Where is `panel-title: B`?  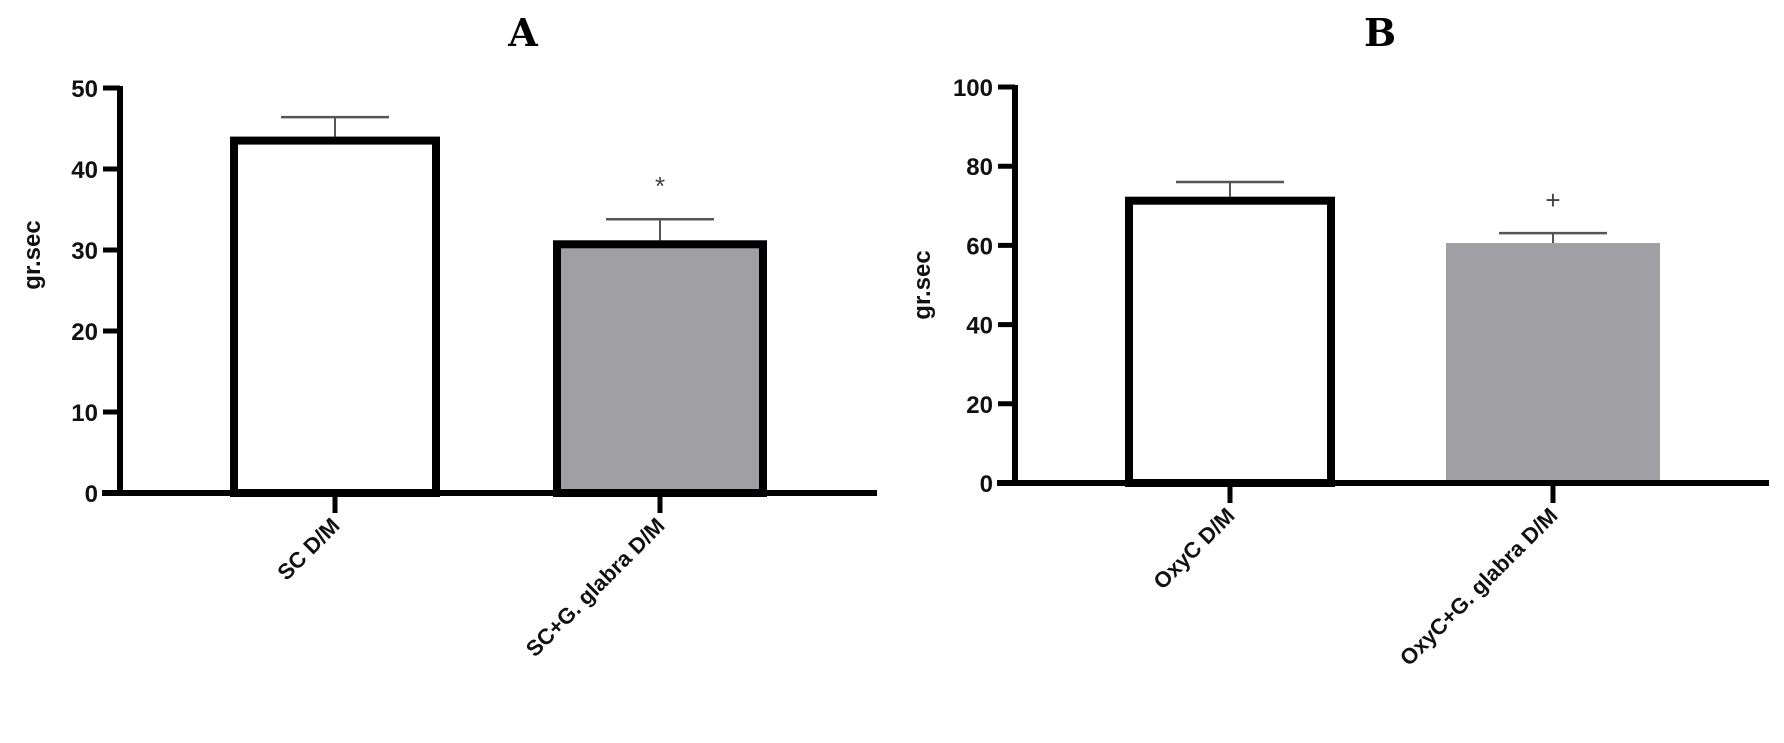
panel-title: B is located at coordinates (1380, 32).